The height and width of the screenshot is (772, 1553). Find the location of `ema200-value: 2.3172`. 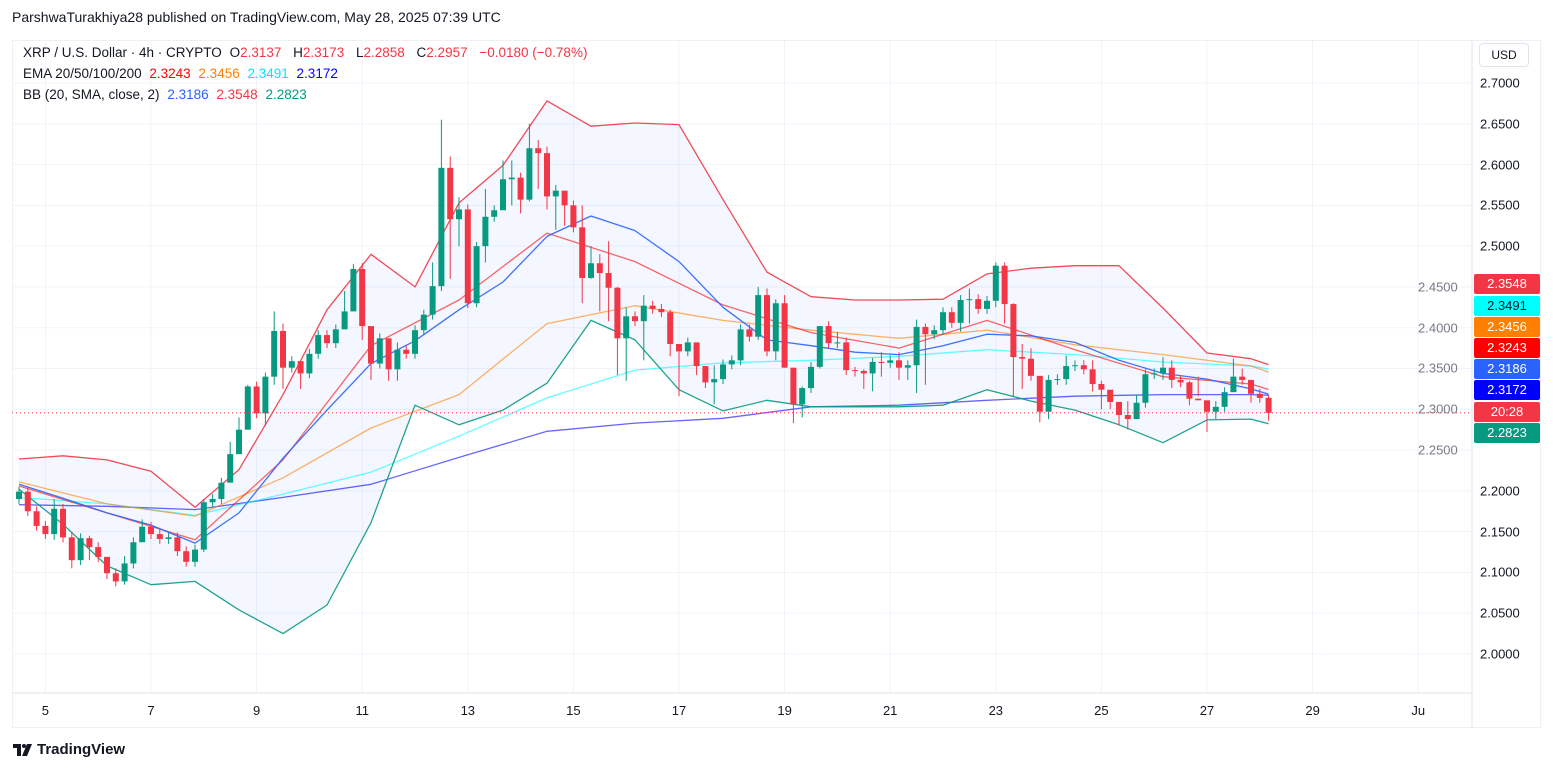

ema200-value: 2.3172 is located at coordinates (317, 73).